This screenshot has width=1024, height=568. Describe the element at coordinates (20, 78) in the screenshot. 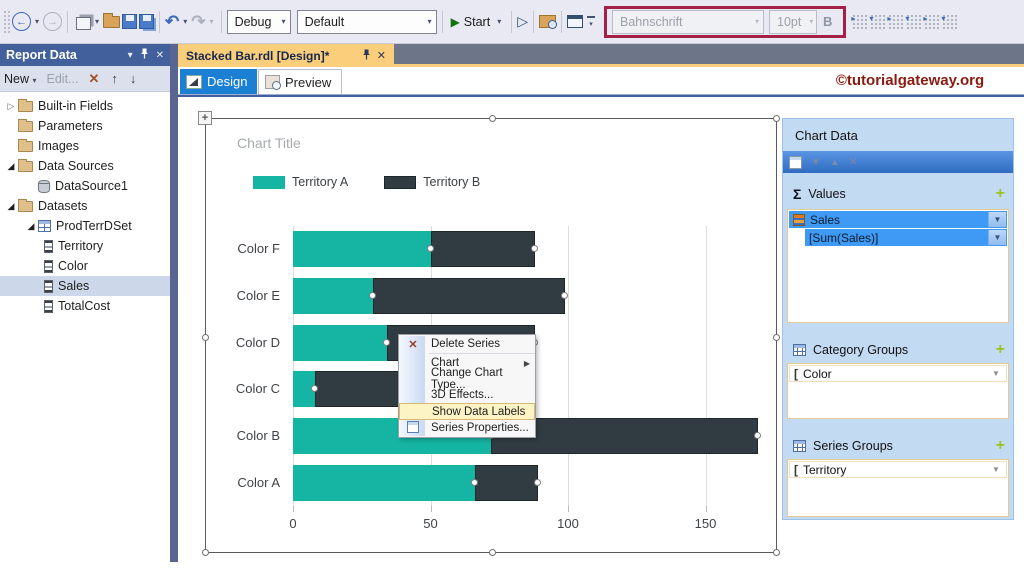

I see `new-button: New ▾` at that location.